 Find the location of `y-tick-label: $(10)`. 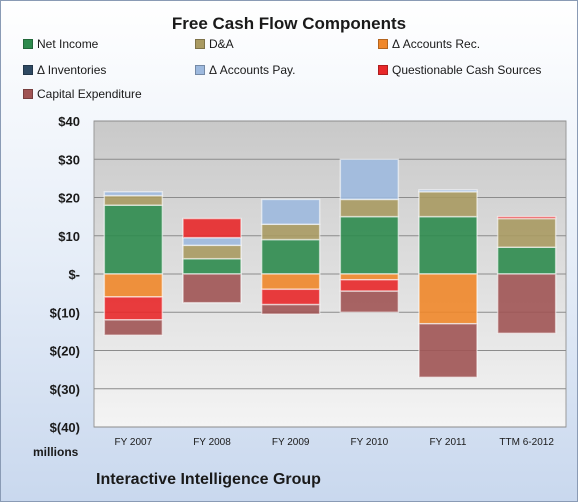

y-tick-label: $(10) is located at coordinates (65, 312).